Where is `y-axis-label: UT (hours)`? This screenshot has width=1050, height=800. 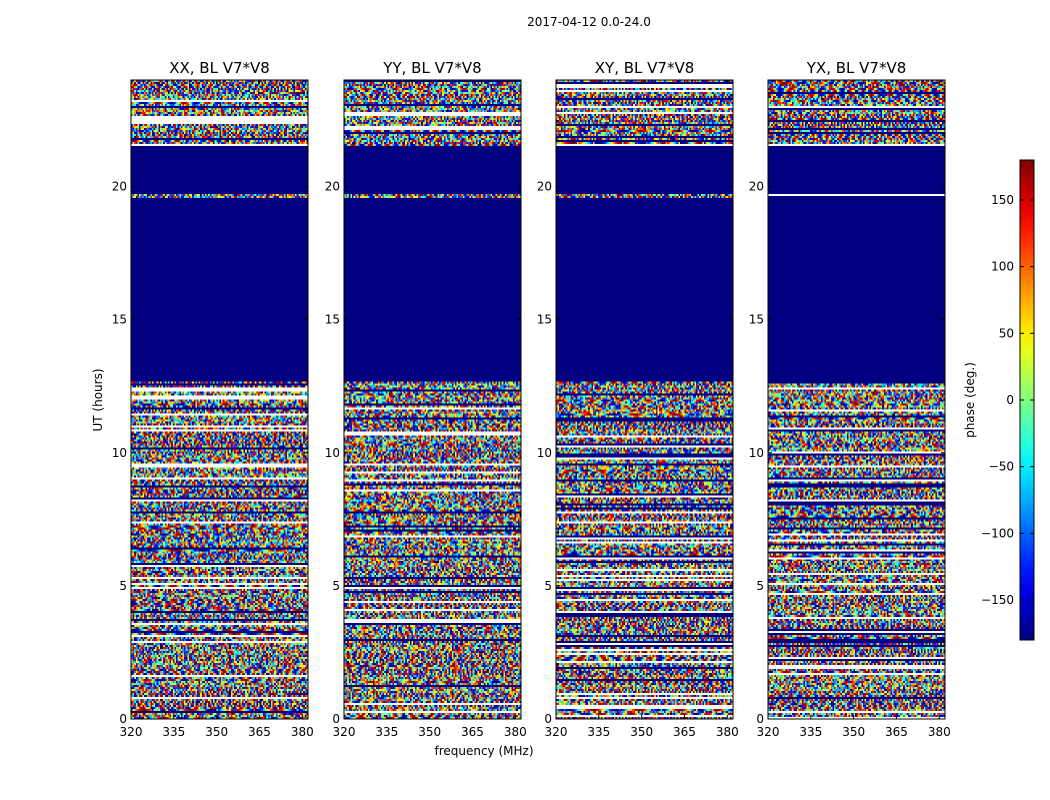
y-axis-label: UT (hours) is located at coordinates (98, 399).